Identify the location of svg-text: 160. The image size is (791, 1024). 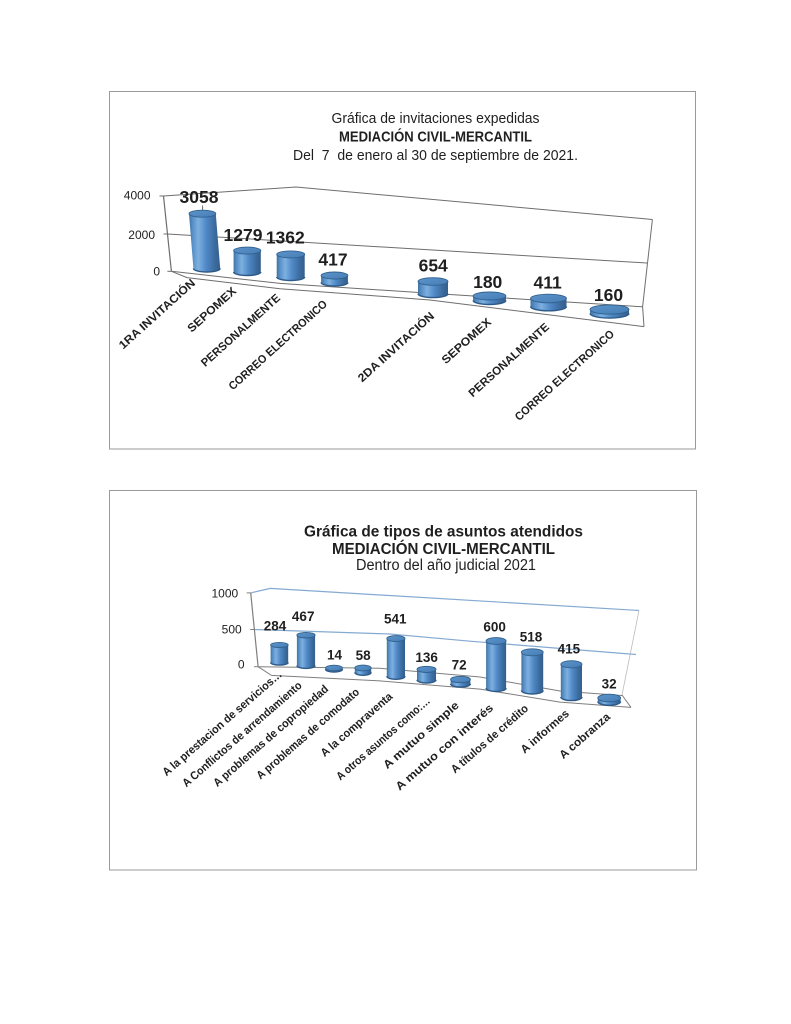
(608, 295).